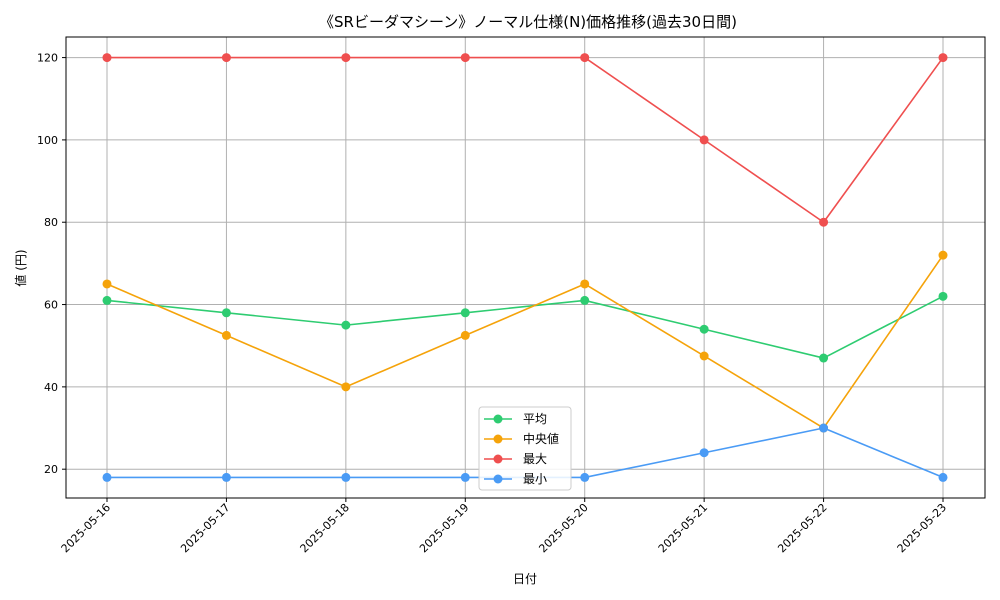  What do you see at coordinates (525, 579) in the screenshot?
I see `x-axis-label: 日付` at bounding box center [525, 579].